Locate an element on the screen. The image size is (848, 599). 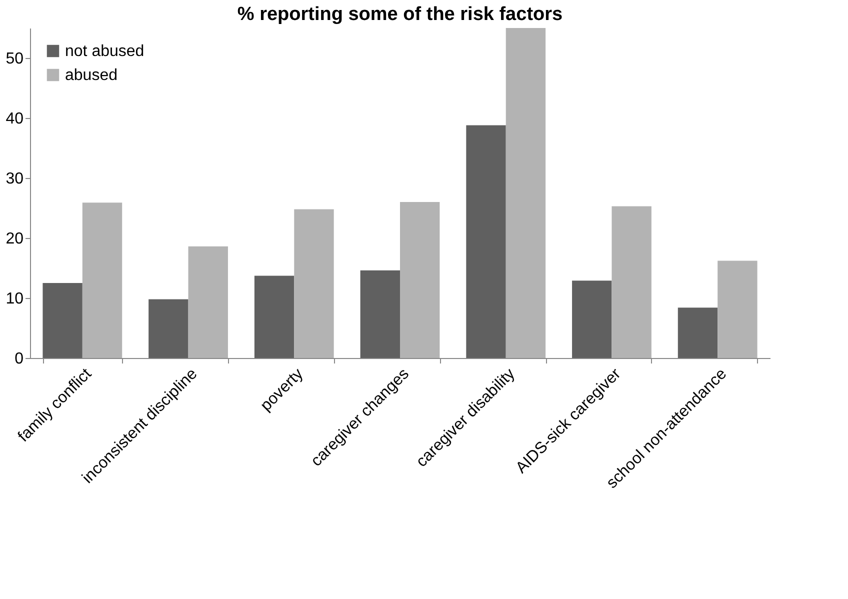
y-tick-label: 50 is located at coordinates (15, 59).